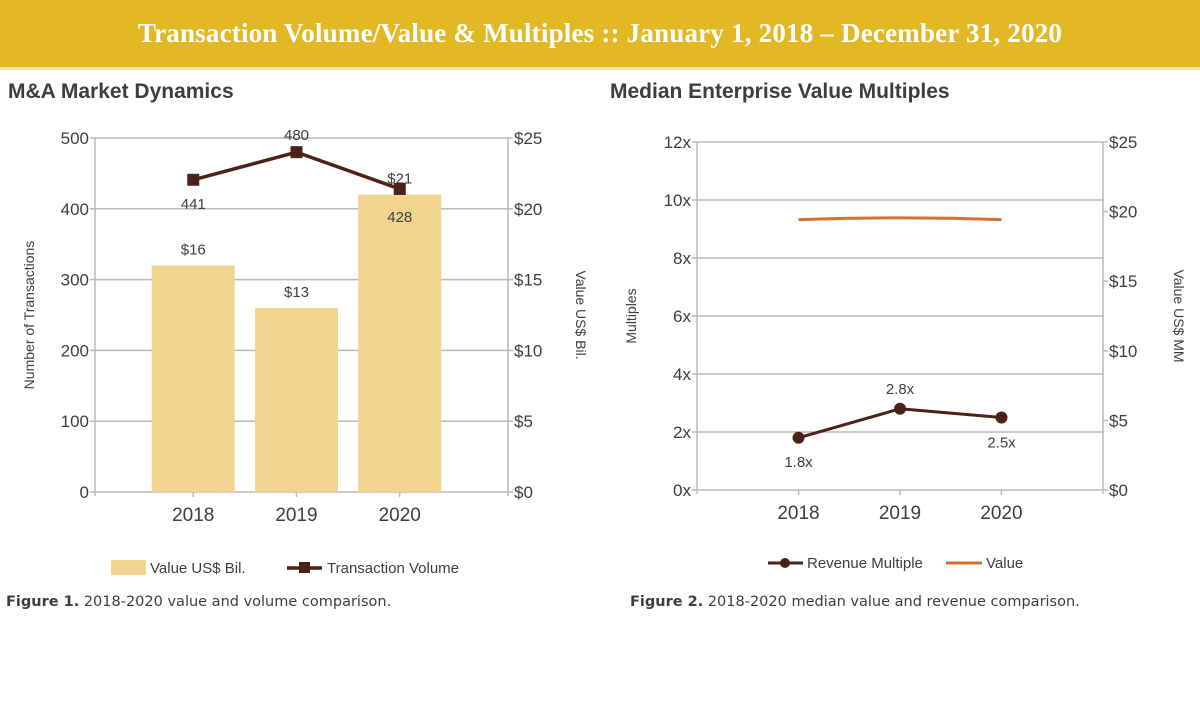 This screenshot has width=1200, height=727. Describe the element at coordinates (128, 567) in the screenshot. I see `legend-swatch-value` at that location.